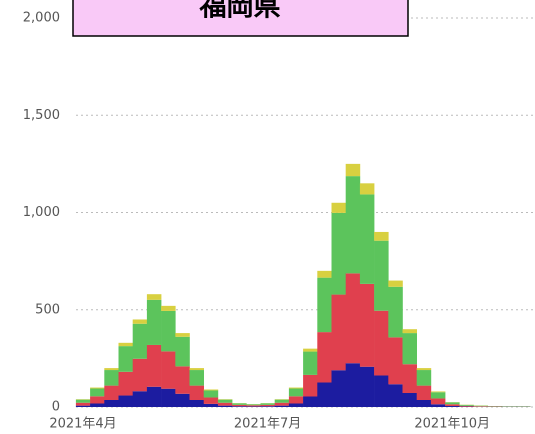 This screenshot has height=434, width=535. I want to click on title-box, so click(240, 18).